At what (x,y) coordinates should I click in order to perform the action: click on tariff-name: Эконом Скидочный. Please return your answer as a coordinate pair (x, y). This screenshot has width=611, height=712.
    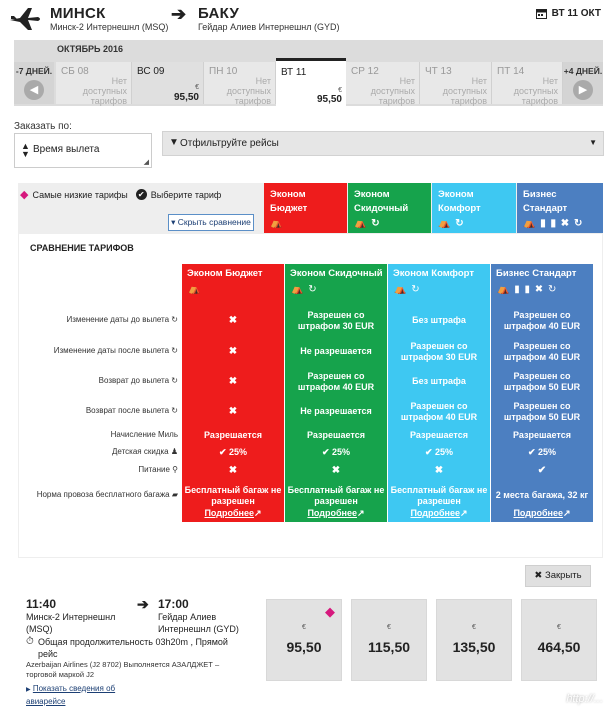
    Looking at the image, I should click on (381, 201).